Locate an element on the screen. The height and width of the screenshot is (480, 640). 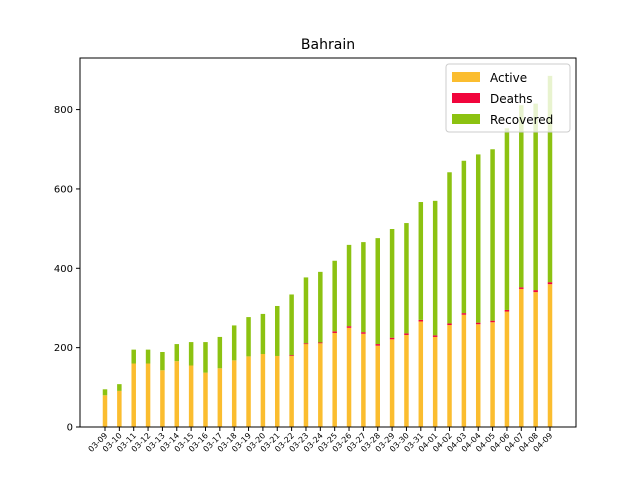
y-tick-label: 200 is located at coordinates (63, 348).